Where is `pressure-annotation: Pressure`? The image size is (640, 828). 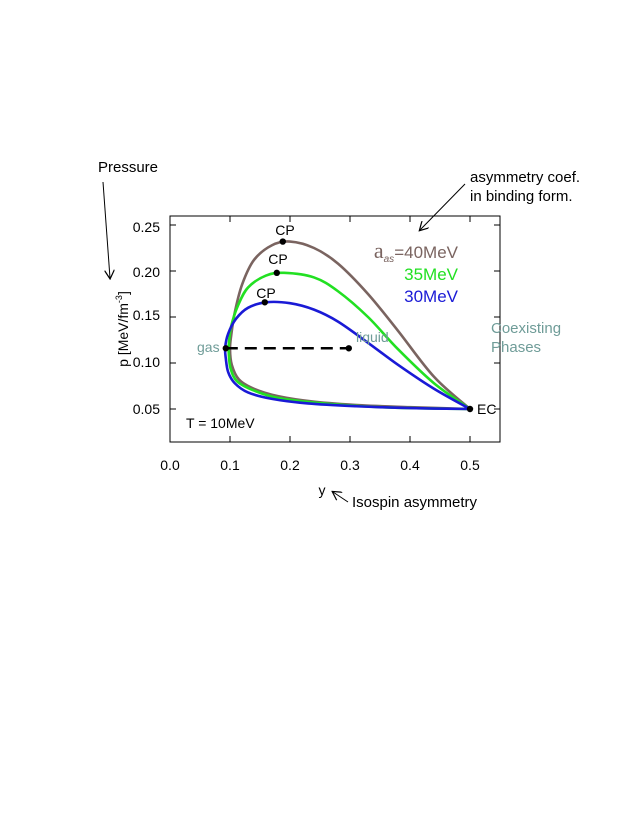
pressure-annotation: Pressure is located at coordinates (128, 167).